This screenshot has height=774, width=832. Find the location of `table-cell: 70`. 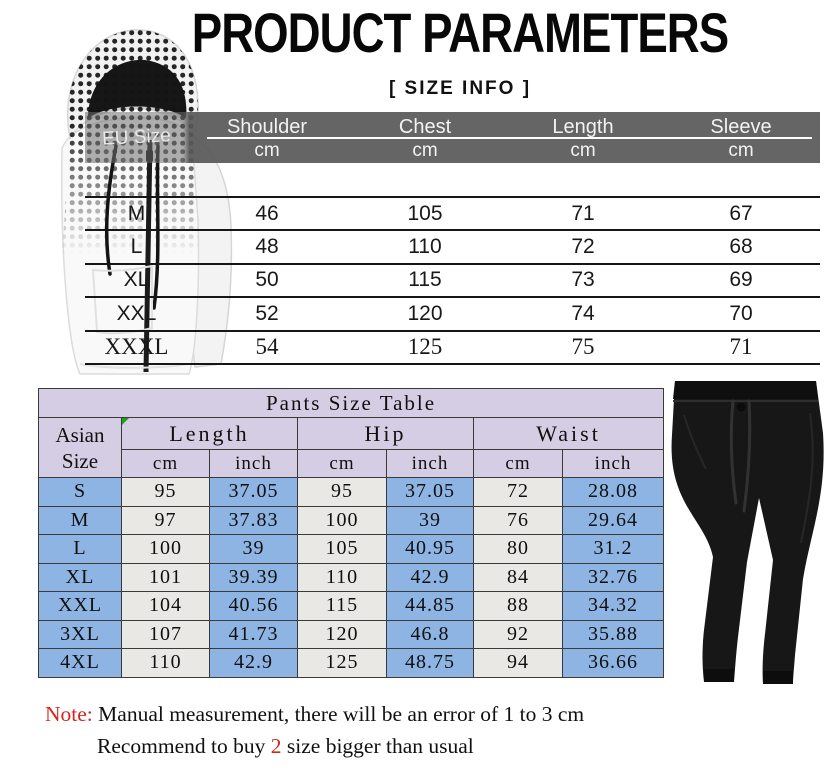

table-cell: 70 is located at coordinates (741, 313).